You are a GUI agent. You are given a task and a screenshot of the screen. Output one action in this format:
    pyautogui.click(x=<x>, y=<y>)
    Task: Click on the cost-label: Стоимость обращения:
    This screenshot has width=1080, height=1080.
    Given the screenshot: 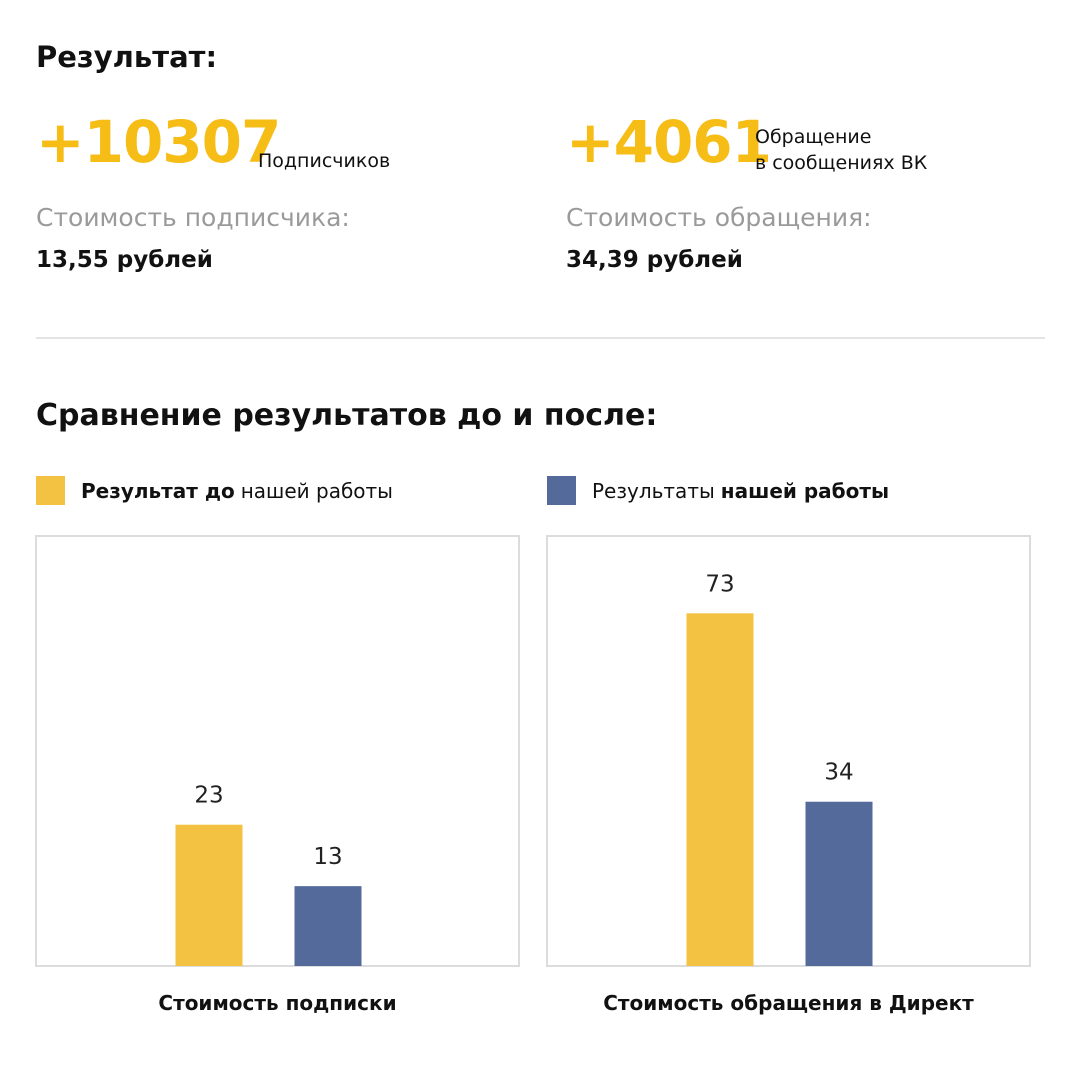 What is the action you would take?
    pyautogui.click(x=719, y=217)
    